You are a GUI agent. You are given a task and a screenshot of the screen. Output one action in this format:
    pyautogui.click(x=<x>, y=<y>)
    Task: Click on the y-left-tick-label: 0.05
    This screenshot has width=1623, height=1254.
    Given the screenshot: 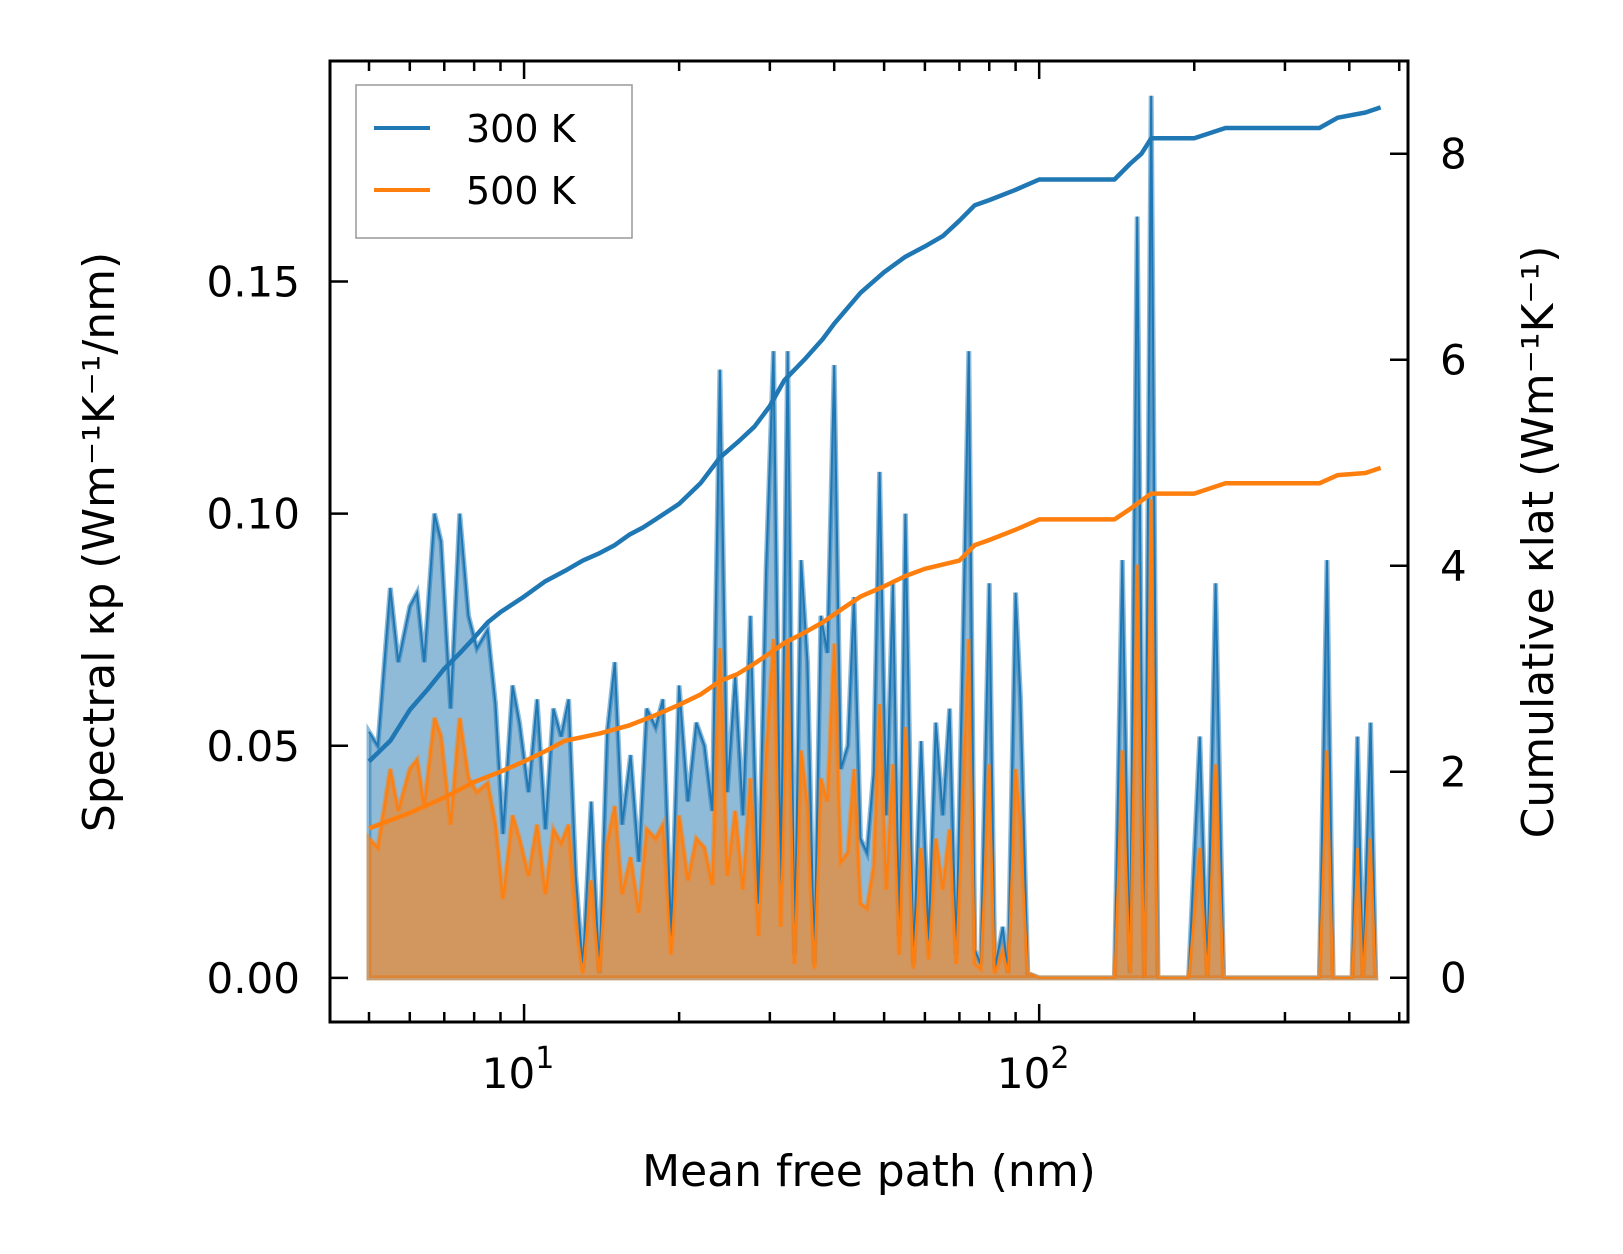 What is the action you would take?
    pyautogui.click(x=253, y=746)
    